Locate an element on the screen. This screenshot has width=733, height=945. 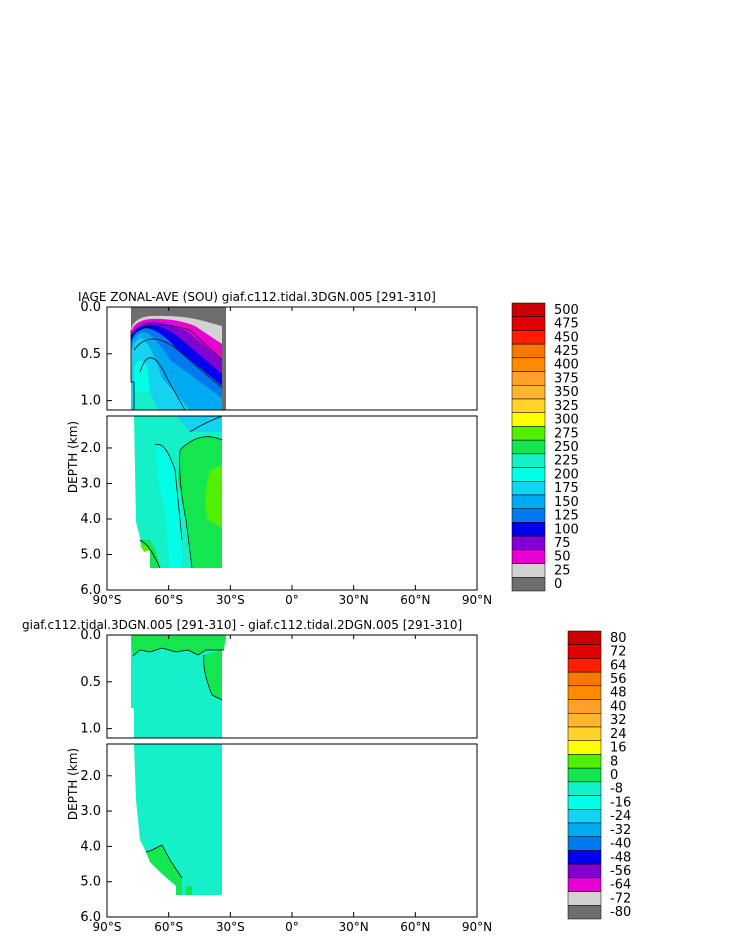
colorbar-label: 56 is located at coordinates (618, 679).